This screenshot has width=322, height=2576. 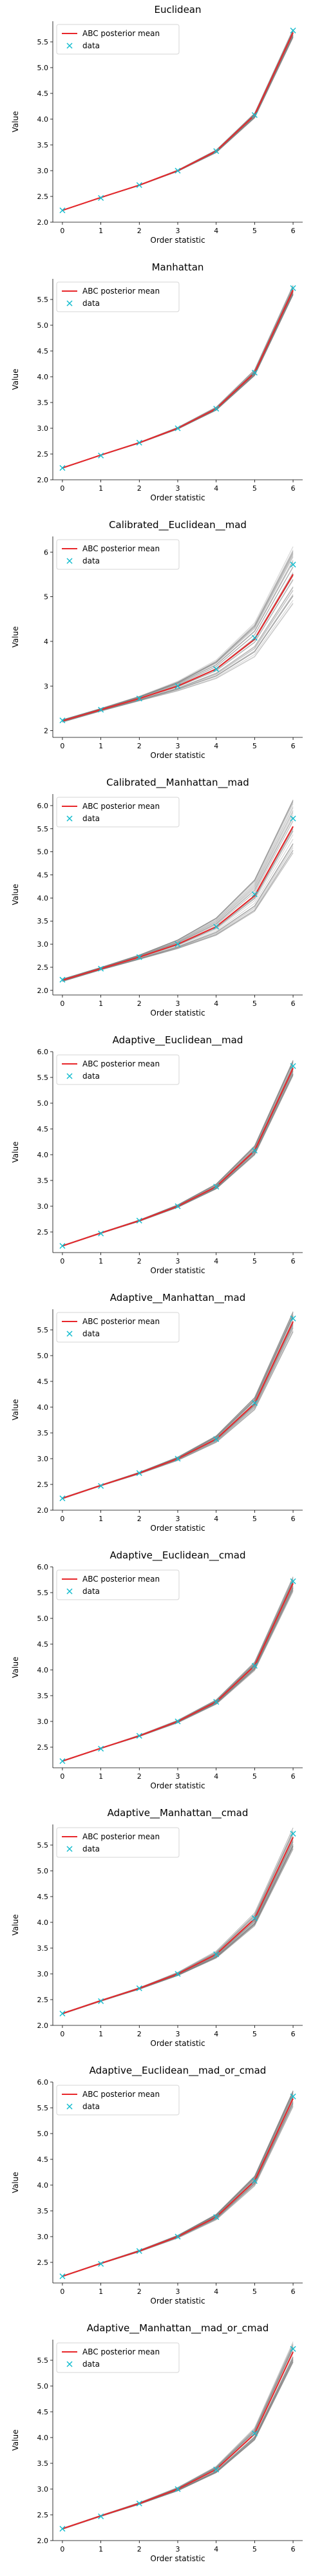 What do you see at coordinates (43, 1619) in the screenshot?
I see `y-tick-label: 5.0` at bounding box center [43, 1619].